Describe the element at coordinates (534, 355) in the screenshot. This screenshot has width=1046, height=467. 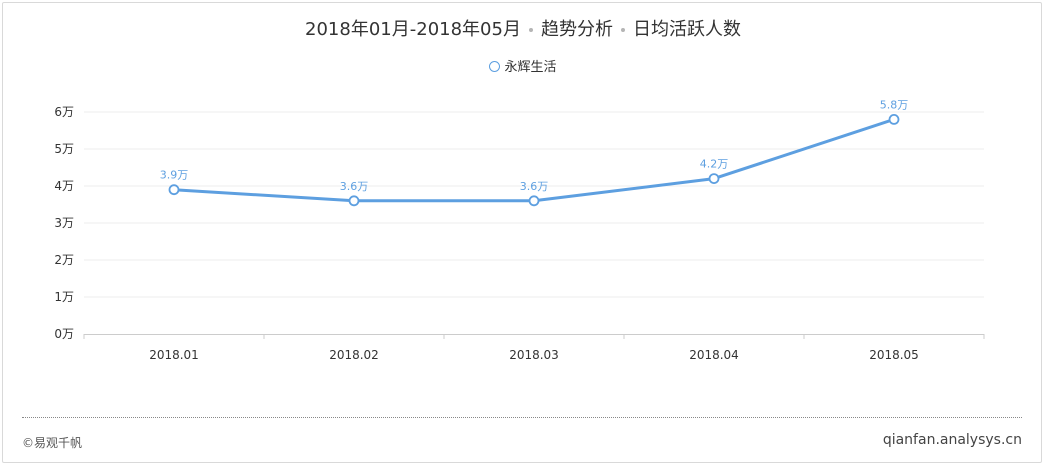
I see `x-tick-label: 2018.03` at that location.